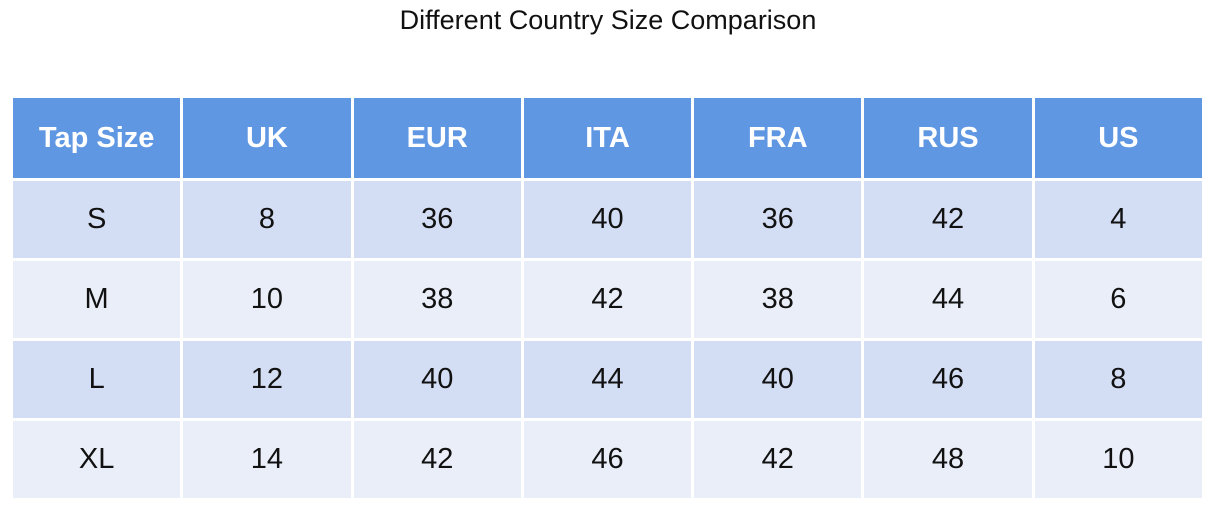 The height and width of the screenshot is (521, 1216). I want to click on size-value: 48, so click(948, 459).